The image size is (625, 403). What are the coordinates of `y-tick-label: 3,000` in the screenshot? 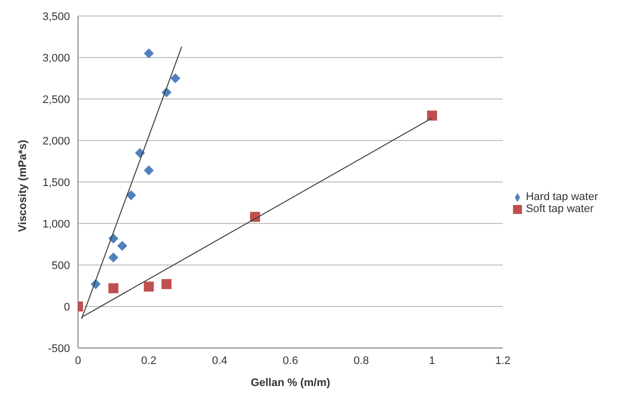 It's located at (56, 58).